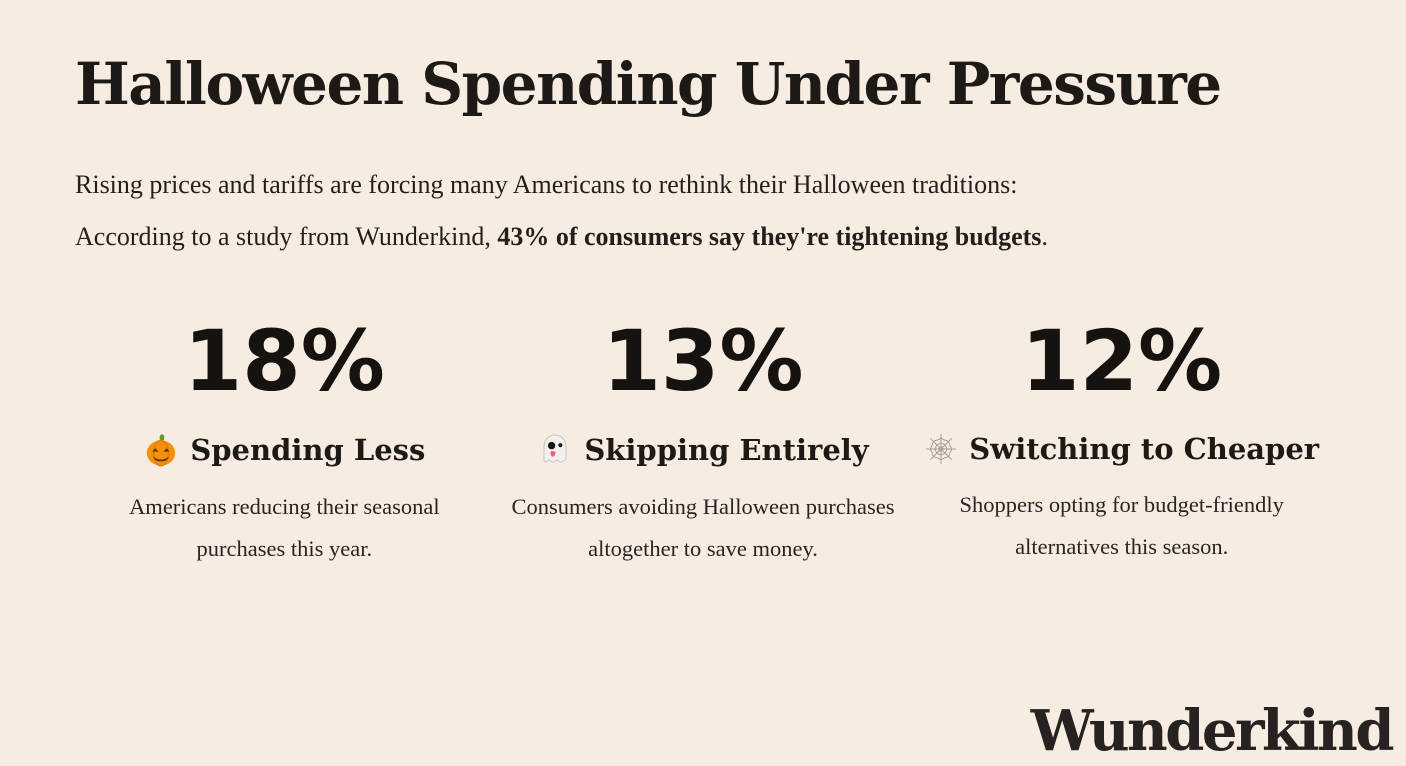  I want to click on stat-label: Spending Less, so click(284, 450).